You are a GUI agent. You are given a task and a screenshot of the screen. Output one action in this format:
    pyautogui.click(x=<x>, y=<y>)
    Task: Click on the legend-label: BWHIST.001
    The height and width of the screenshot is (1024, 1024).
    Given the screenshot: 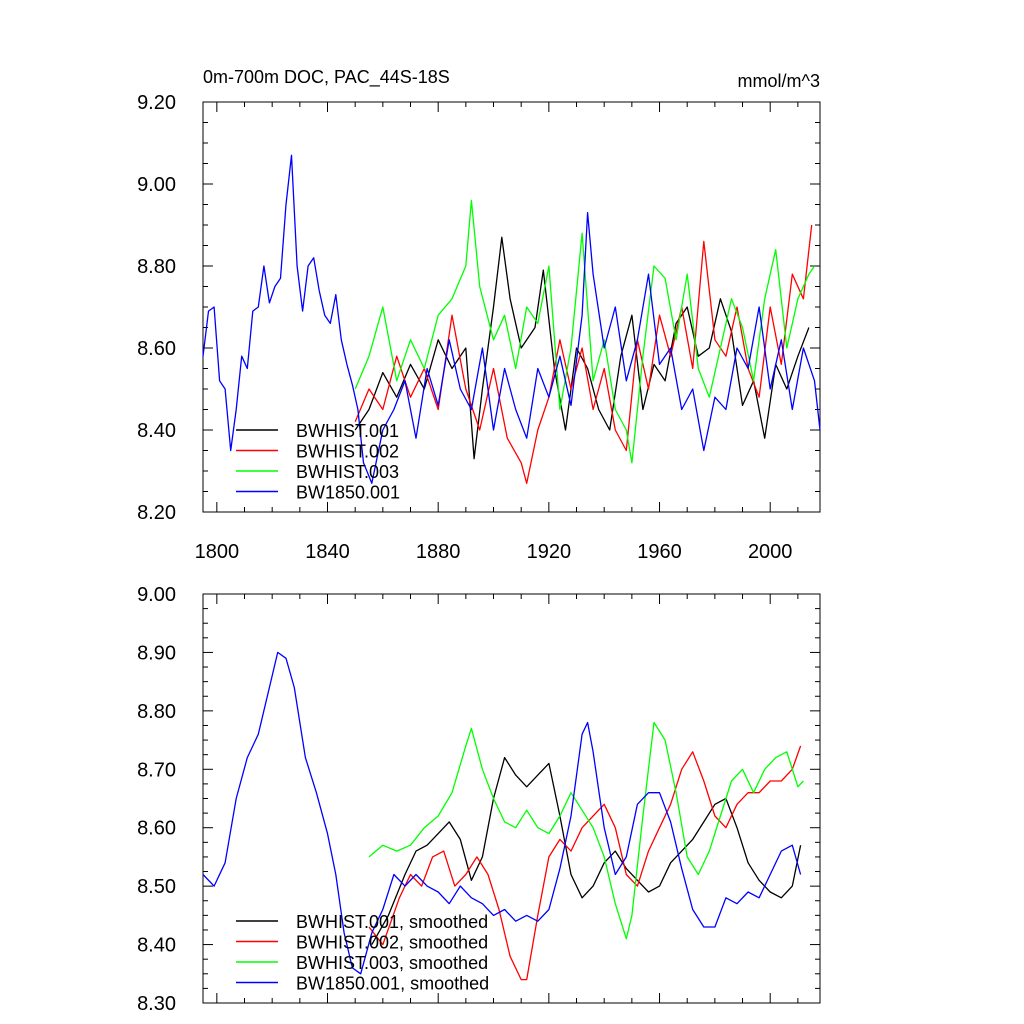 What is the action you would take?
    pyautogui.click(x=347, y=431)
    